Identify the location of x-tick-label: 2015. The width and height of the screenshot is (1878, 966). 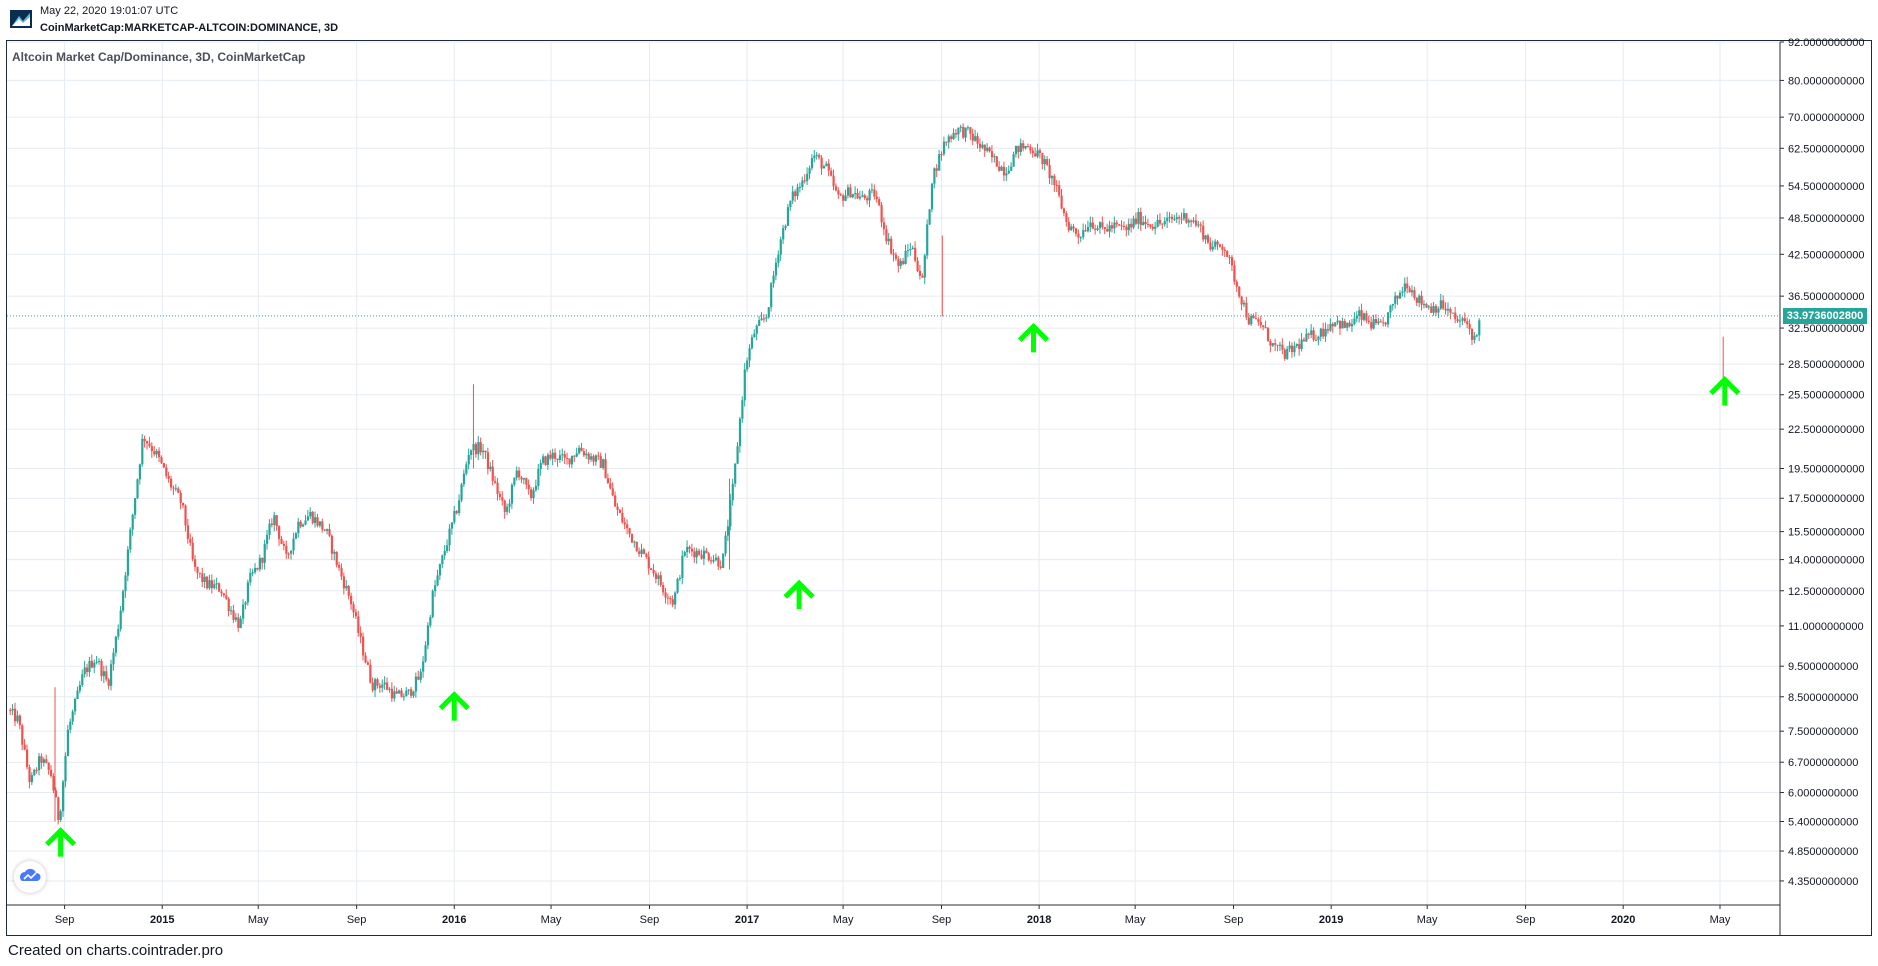
(162, 920).